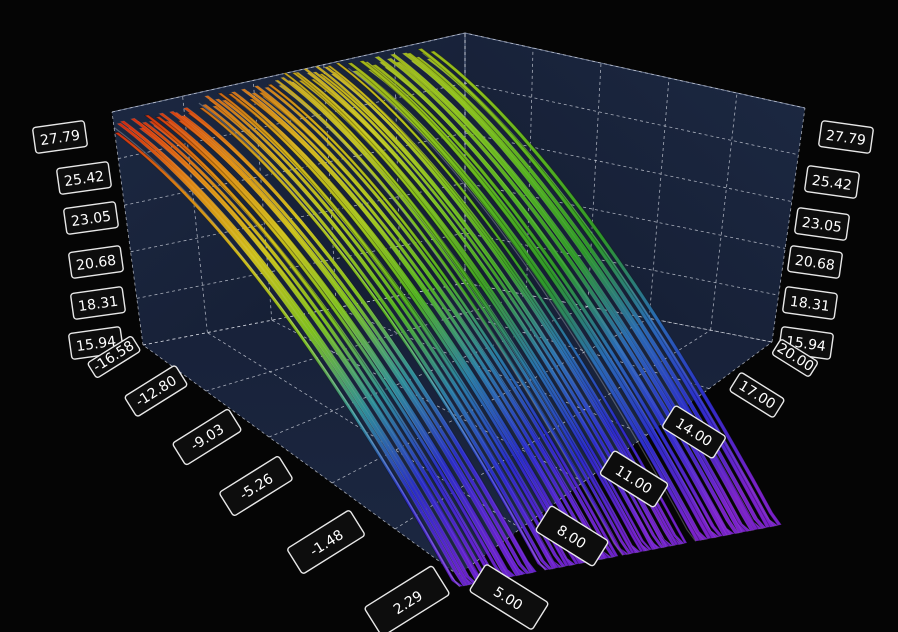 This screenshot has height=632, width=898. I want to click on z-tick-label: 17.00, so click(757, 395).